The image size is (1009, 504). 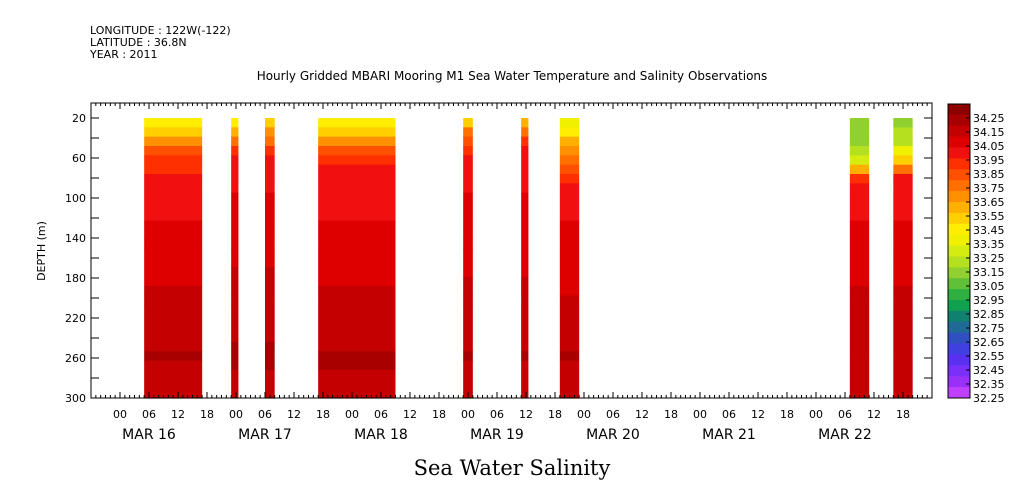 What do you see at coordinates (989, 146) in the screenshot?
I see `colorbar-label: 34.05` at bounding box center [989, 146].